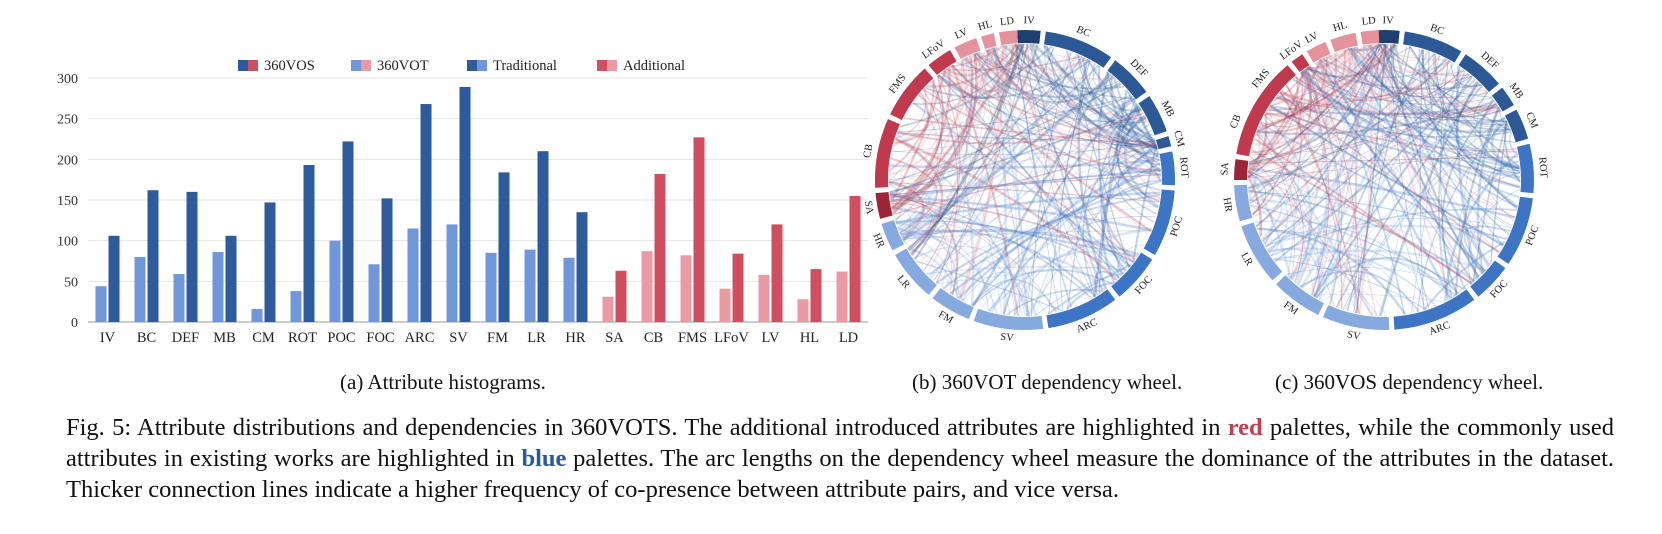  What do you see at coordinates (67, 201) in the screenshot?
I see `y-tick-label: 150` at bounding box center [67, 201].